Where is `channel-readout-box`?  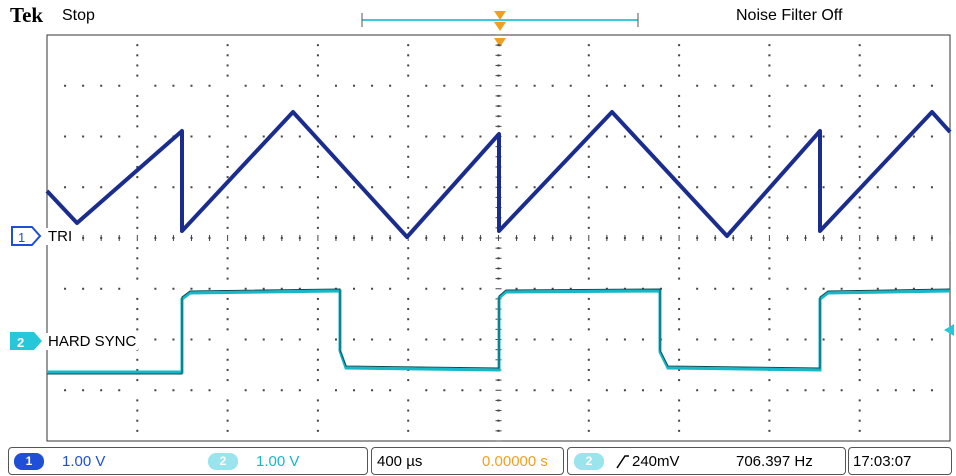 channel-readout-box is located at coordinates (188, 461).